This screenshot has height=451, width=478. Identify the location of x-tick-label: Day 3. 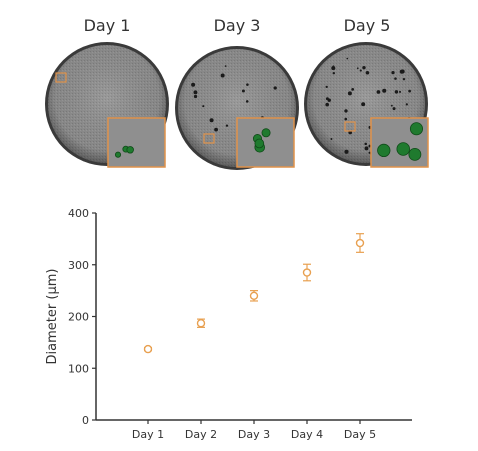
(254, 434).